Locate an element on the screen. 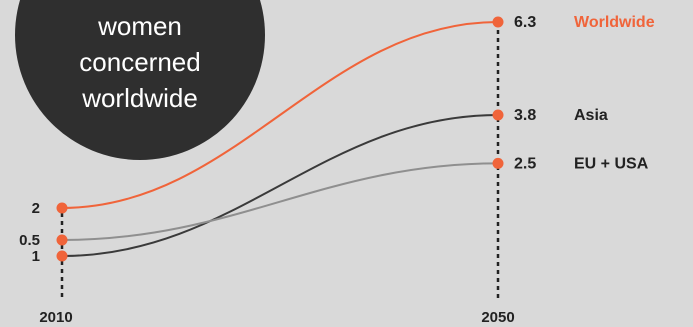 Image resolution: width=693 pixels, height=327 pixels. marker-end-asia is located at coordinates (498, 115).